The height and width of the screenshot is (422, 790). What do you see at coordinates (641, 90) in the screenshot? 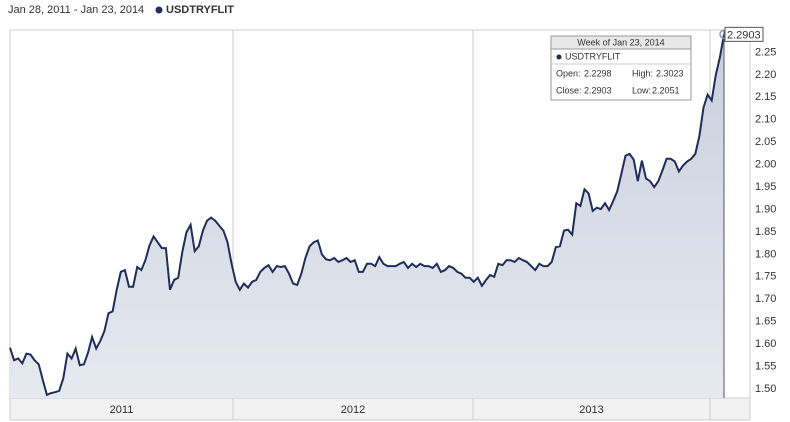
I see `tooltip-low-label: Low:` at bounding box center [641, 90].